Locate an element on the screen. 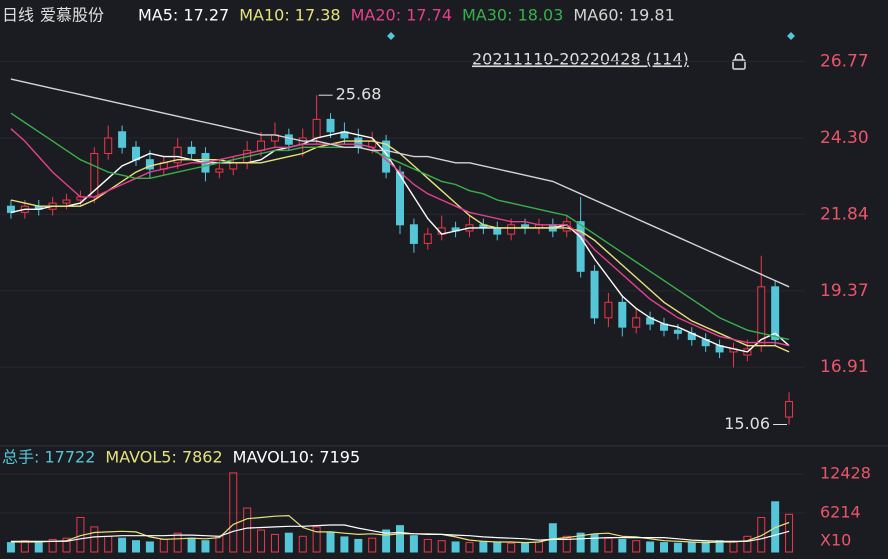 The width and height of the screenshot is (888, 559). legend-entry: MA30: 18.03 is located at coordinates (512, 15).